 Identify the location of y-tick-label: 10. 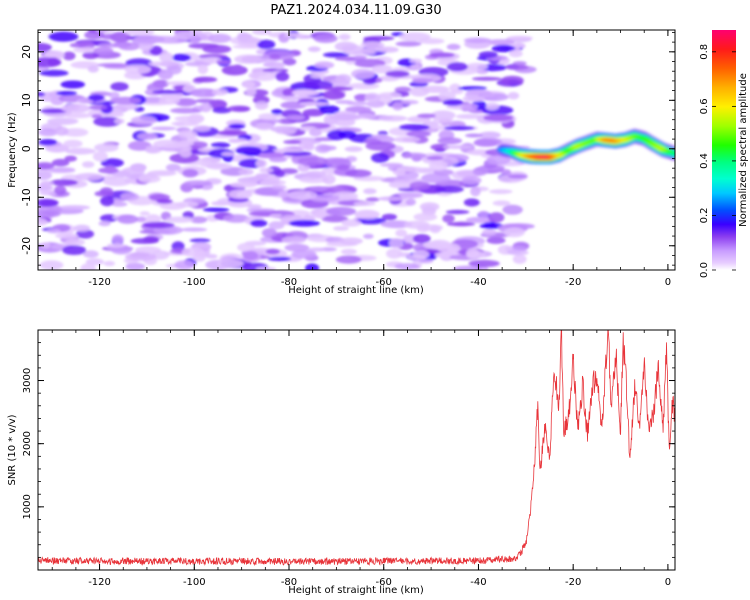
(26, 100).